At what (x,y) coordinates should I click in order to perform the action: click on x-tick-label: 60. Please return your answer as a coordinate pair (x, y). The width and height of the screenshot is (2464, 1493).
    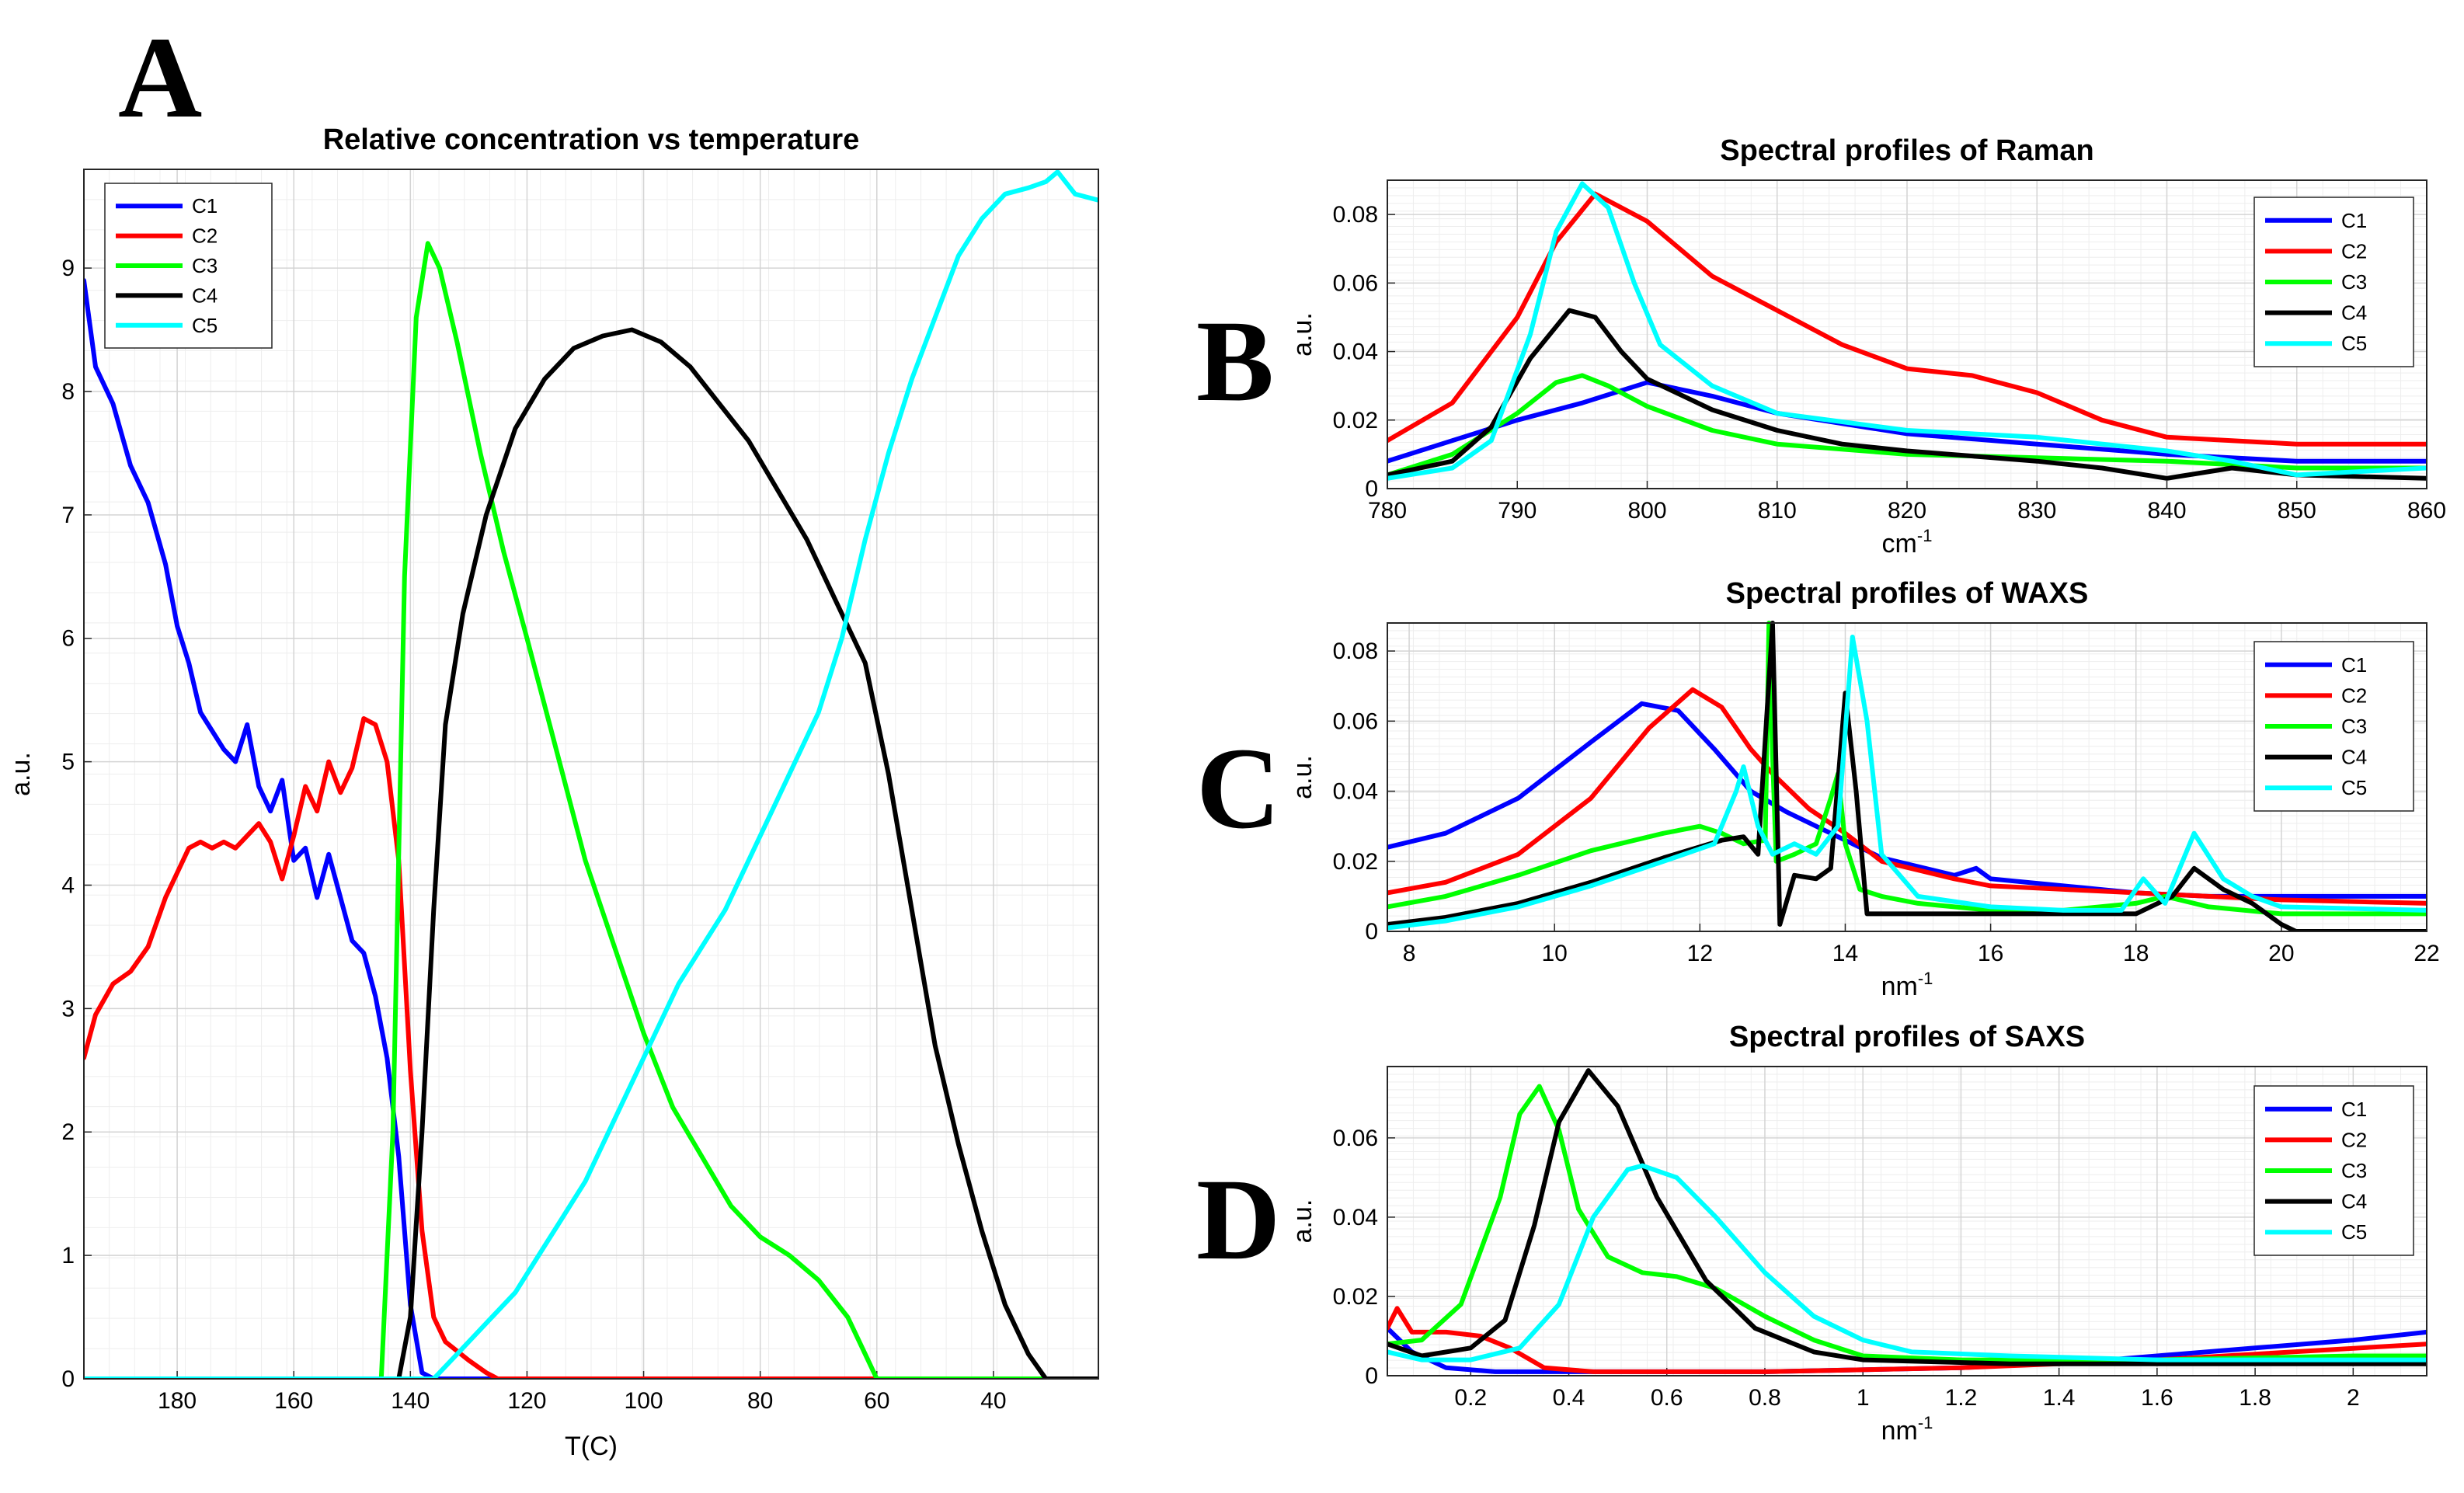
    Looking at the image, I should click on (877, 1401).